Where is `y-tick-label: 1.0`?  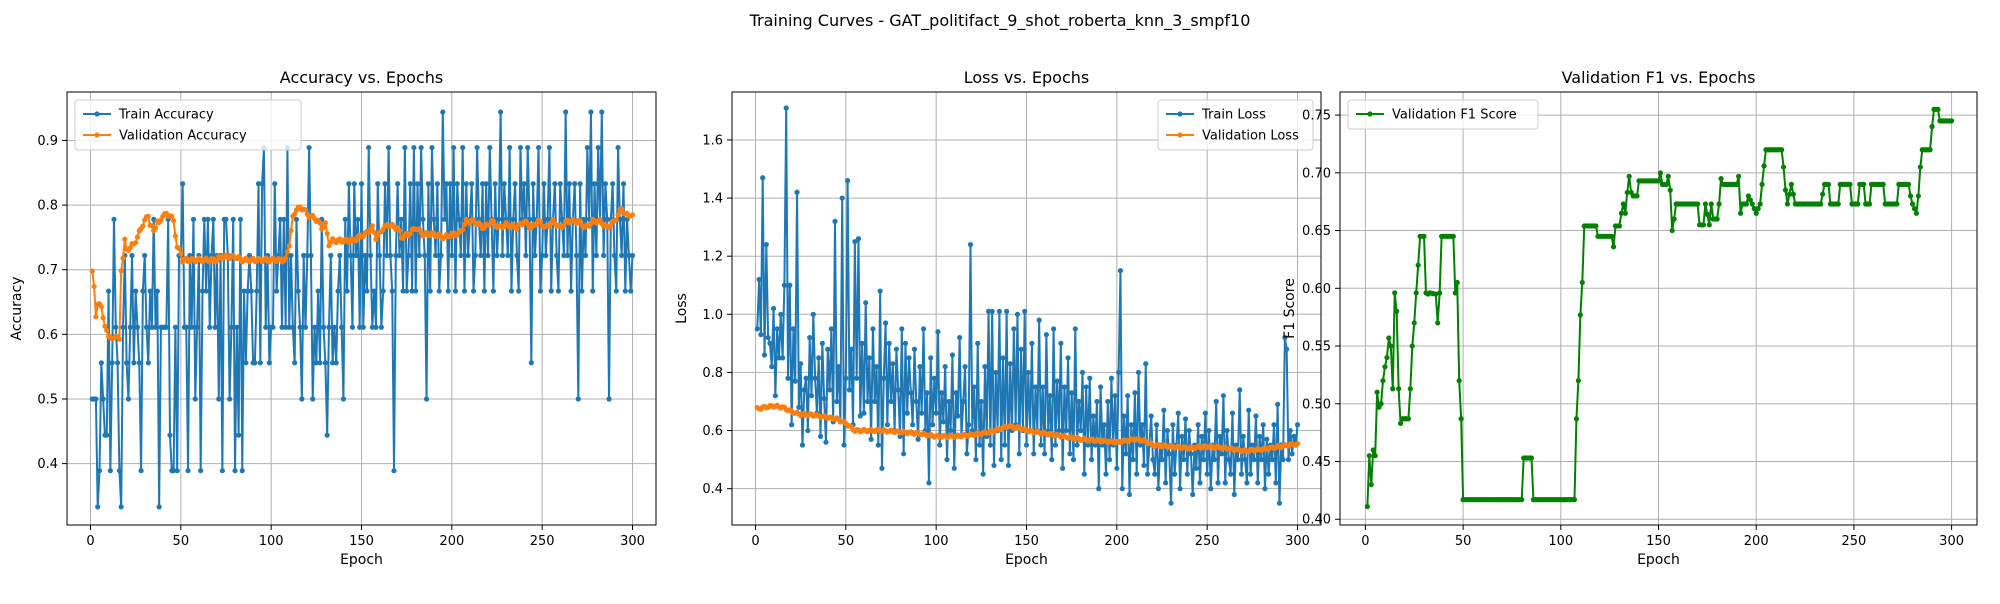
y-tick-label: 1.0 is located at coordinates (712, 315).